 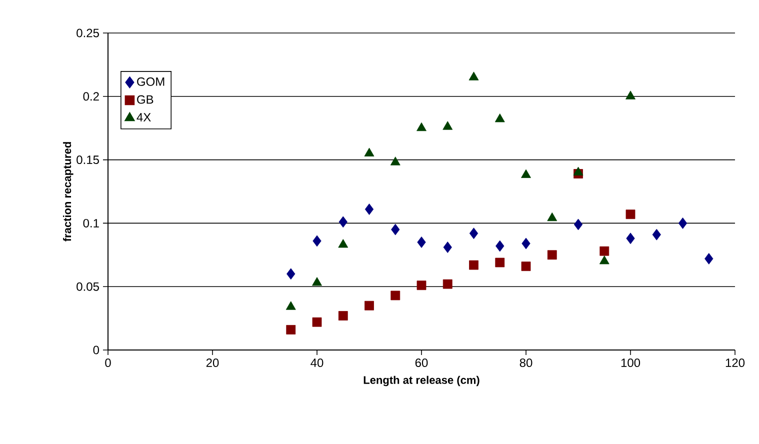 What do you see at coordinates (87, 160) in the screenshot?
I see `y-tick-label: 0.15` at bounding box center [87, 160].